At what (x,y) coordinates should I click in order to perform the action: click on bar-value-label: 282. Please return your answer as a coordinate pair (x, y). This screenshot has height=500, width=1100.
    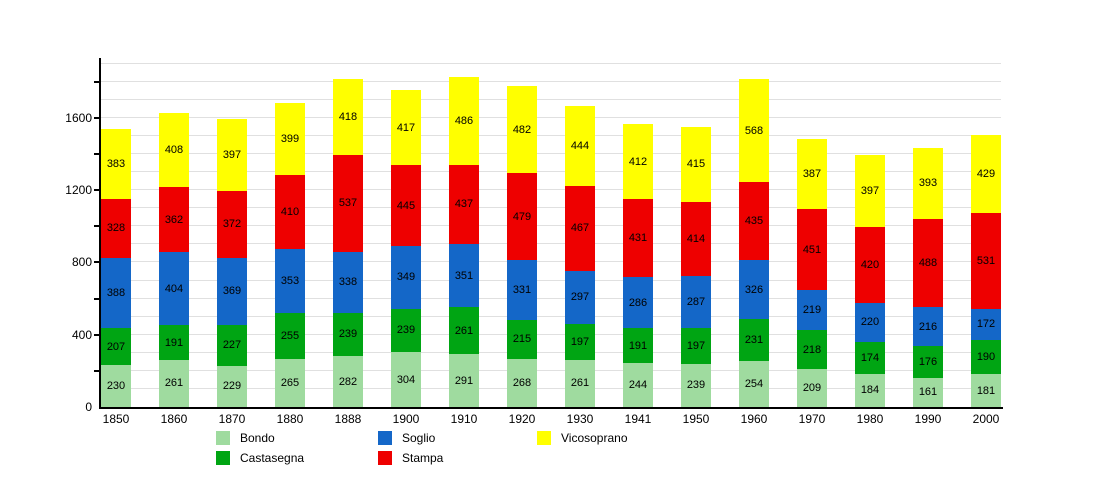
    Looking at the image, I should click on (348, 381).